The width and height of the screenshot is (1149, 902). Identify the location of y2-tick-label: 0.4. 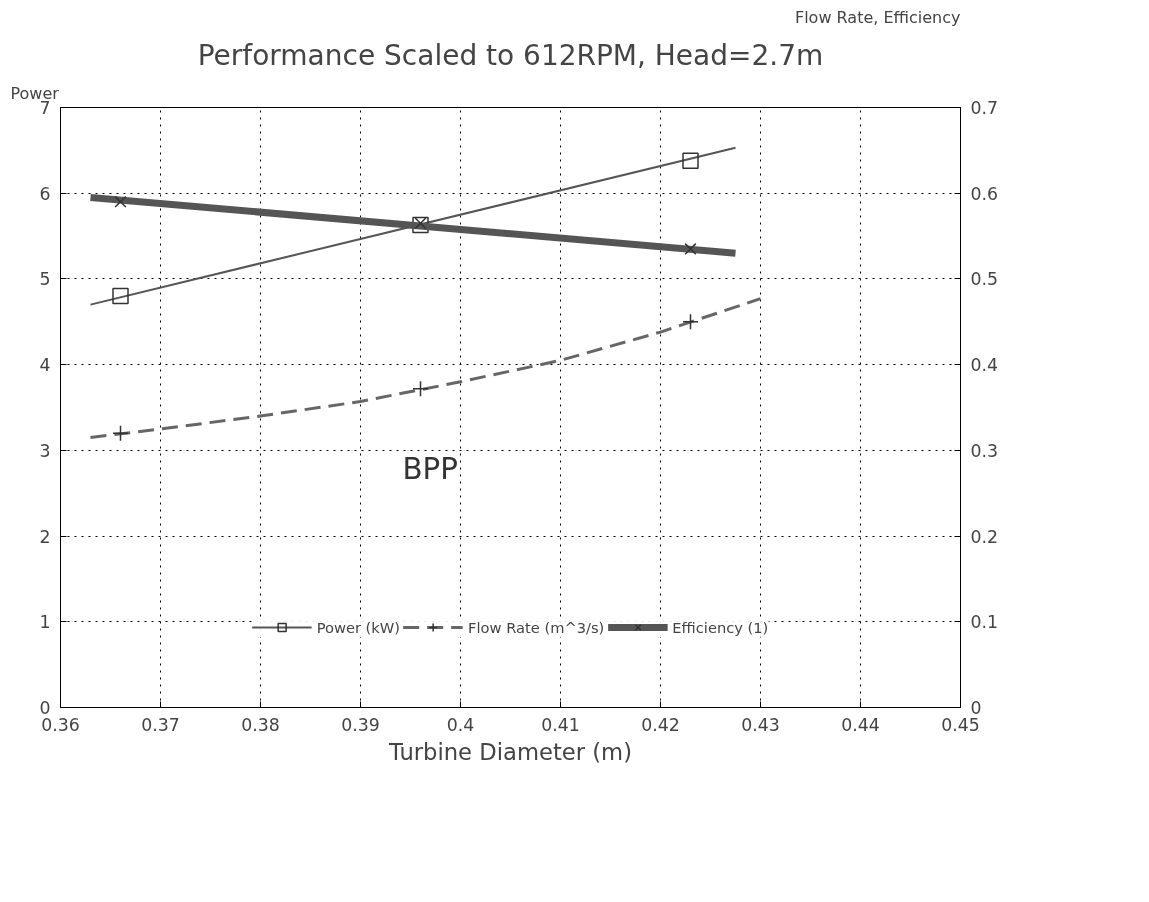
(984, 365).